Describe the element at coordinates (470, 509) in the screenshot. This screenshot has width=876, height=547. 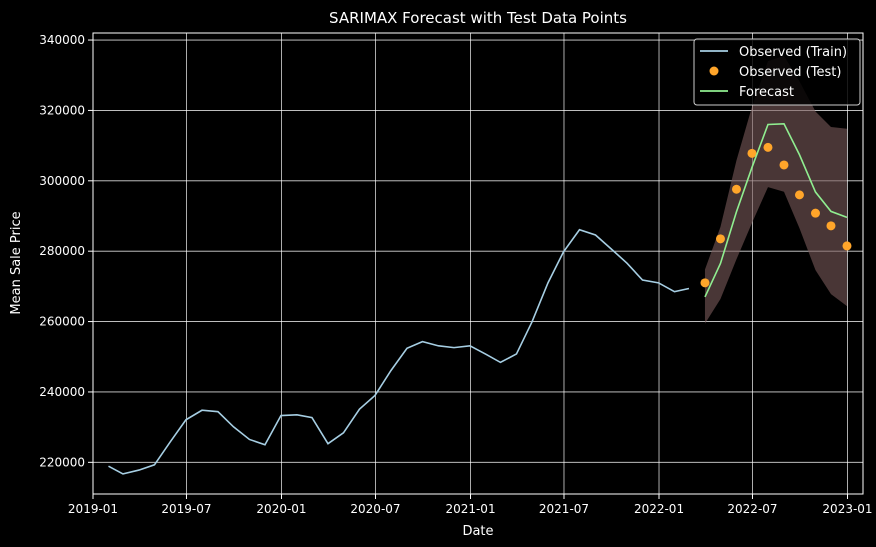
I see `x-tick-label: 2021-01` at that location.